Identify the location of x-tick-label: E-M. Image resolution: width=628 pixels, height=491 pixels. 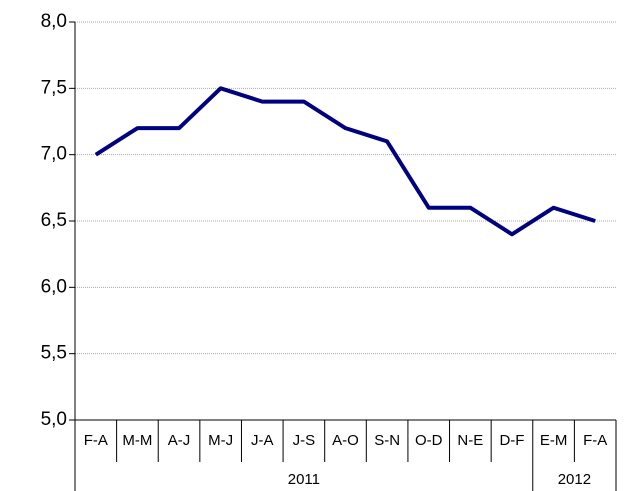
(554, 440).